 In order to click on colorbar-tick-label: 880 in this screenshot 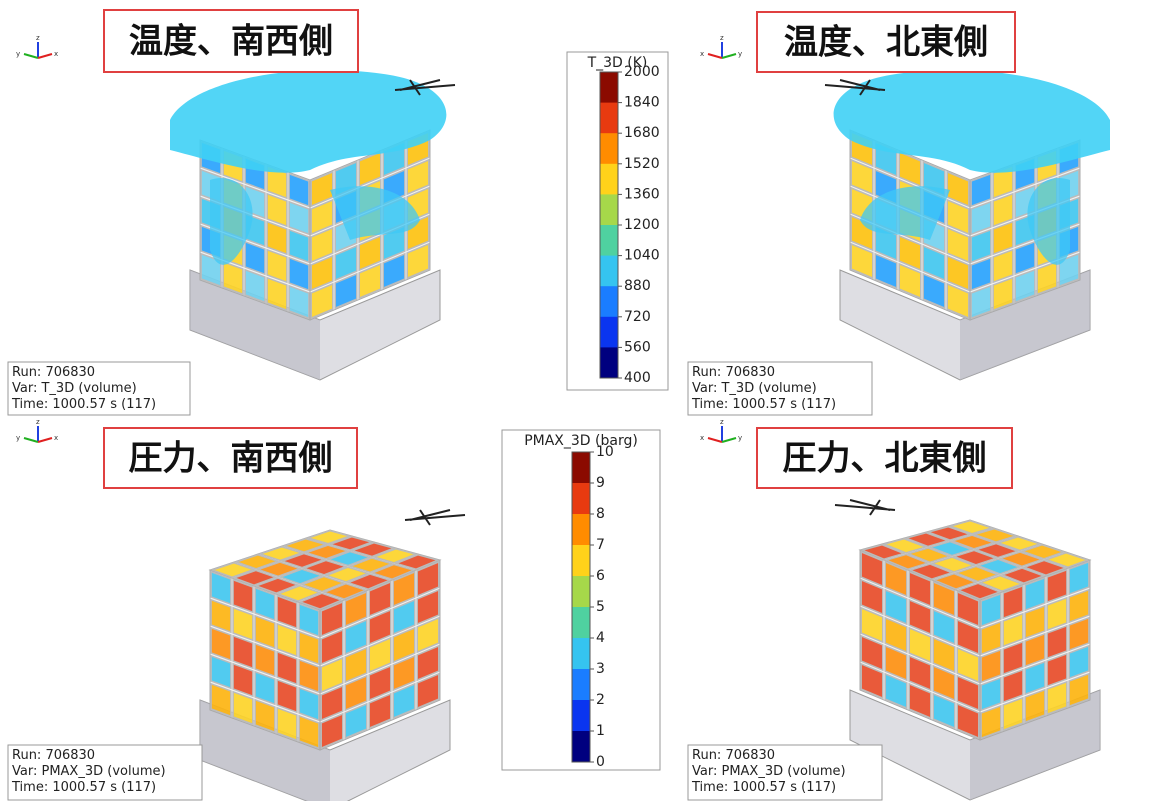, I will do `click(637, 286)`.